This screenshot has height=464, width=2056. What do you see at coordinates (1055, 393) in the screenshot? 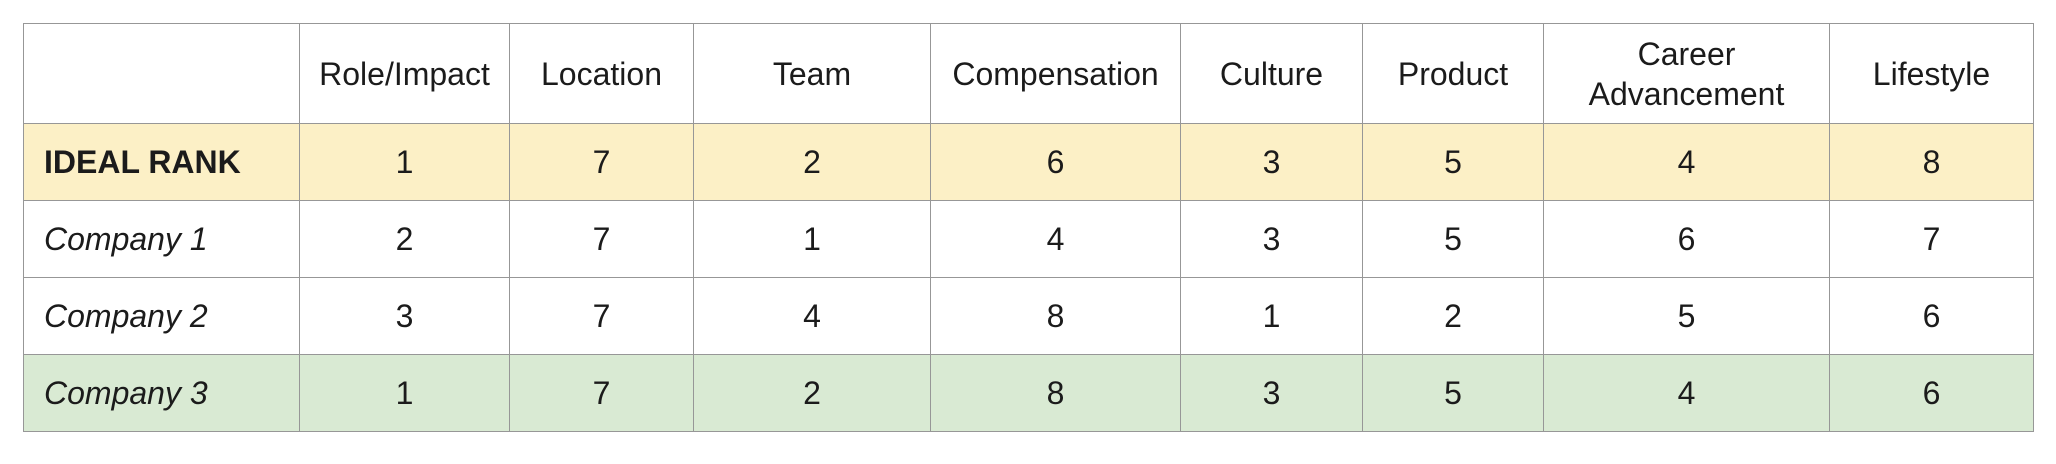
I see `cell-company3-compensation: 8` at bounding box center [1055, 393].